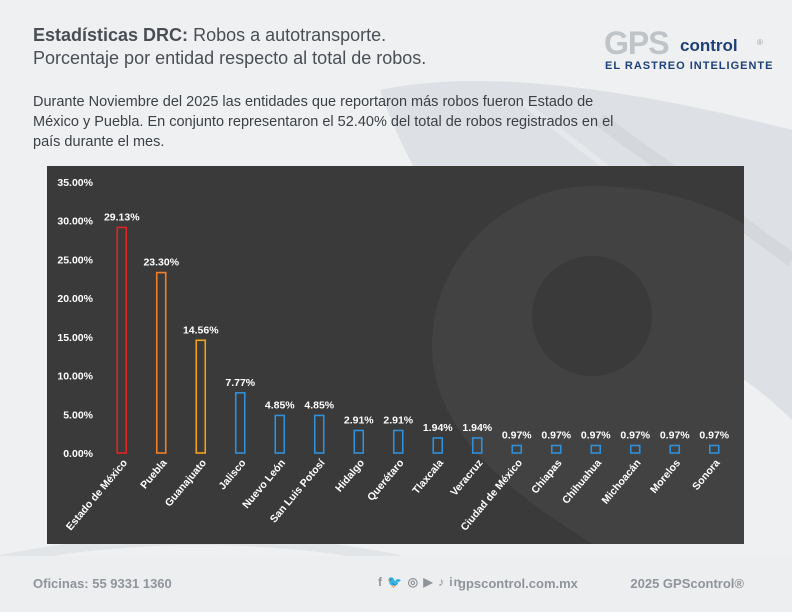 The width and height of the screenshot is (792, 612). Describe the element at coordinates (420, 582) in the screenshot. I see `social-icons: f 🐦 ◎ ▶ ♪ in` at that location.